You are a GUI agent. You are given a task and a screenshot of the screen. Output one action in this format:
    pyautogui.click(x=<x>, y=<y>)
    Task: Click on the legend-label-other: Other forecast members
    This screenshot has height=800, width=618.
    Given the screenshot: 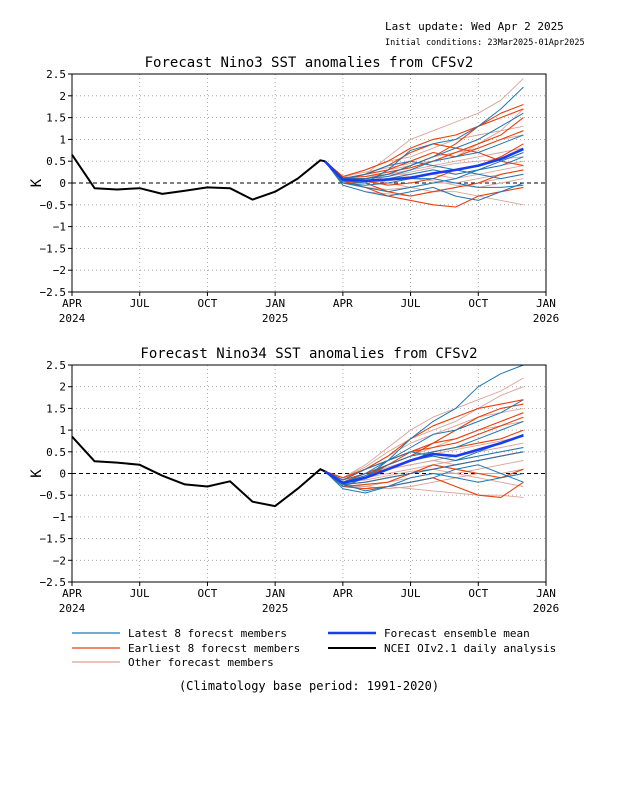 What is the action you would take?
    pyautogui.click(x=201, y=662)
    